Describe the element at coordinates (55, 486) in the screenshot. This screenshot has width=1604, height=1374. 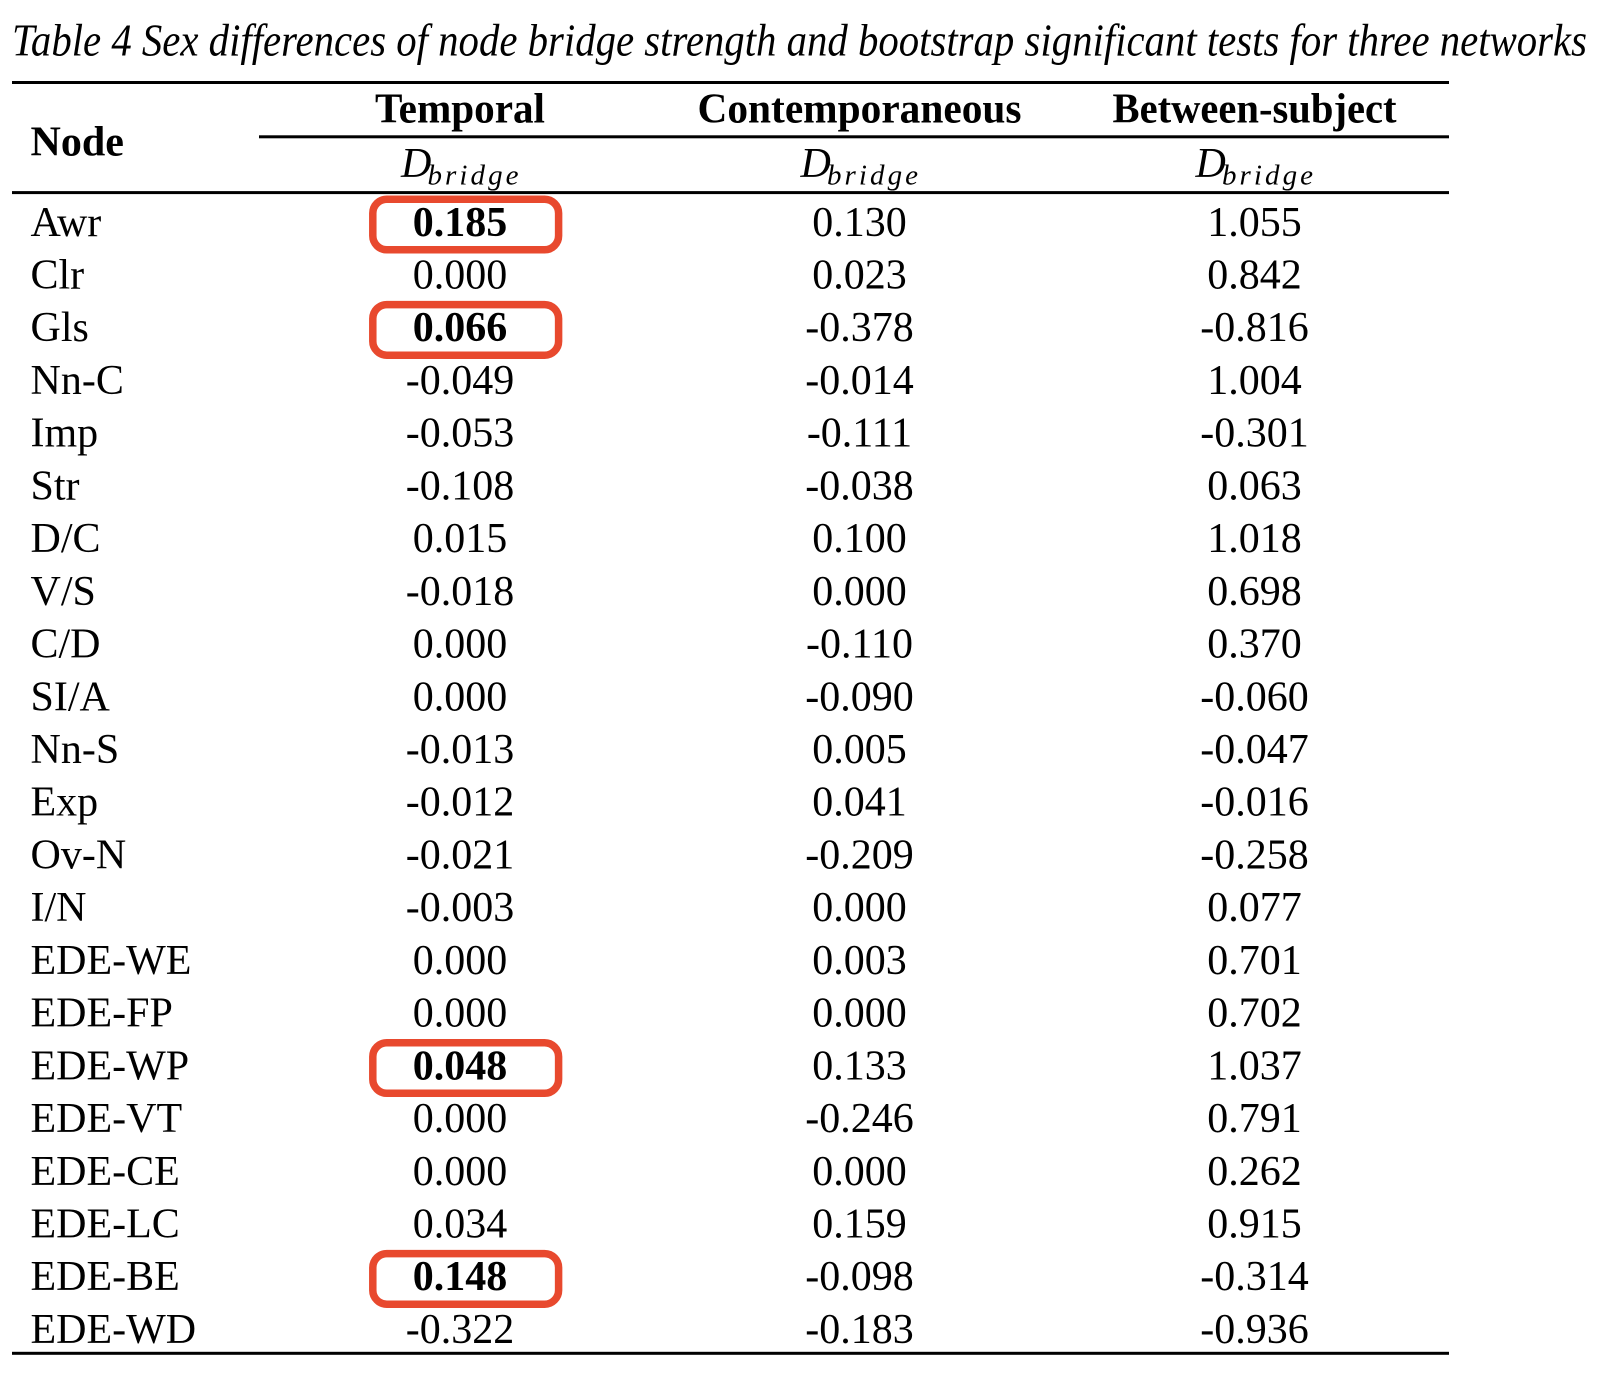
I see `svg-text: Str` at that location.